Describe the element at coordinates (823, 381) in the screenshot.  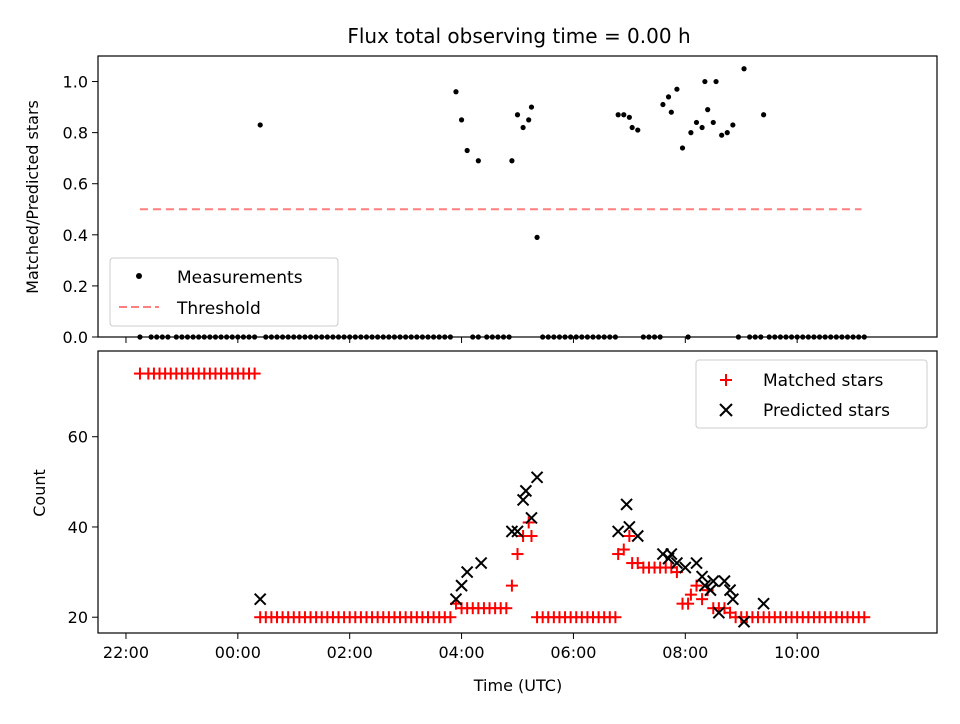
I see `legend-matched-label: Matched stars` at that location.